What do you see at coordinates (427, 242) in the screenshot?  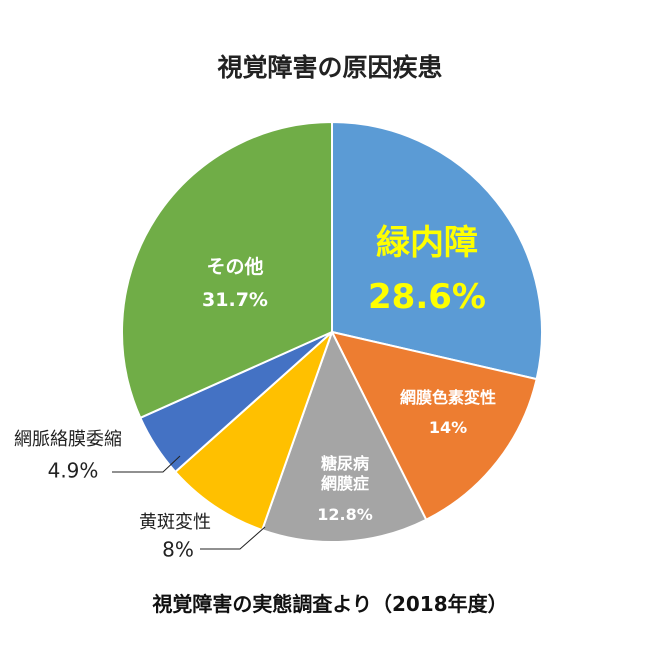 I see `slice-label: 緑内障` at bounding box center [427, 242].